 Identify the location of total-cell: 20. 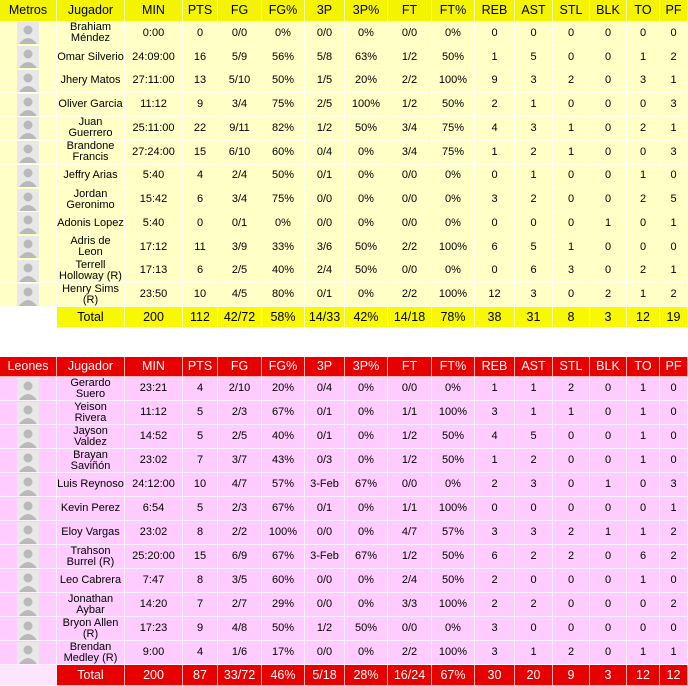
(534, 675).